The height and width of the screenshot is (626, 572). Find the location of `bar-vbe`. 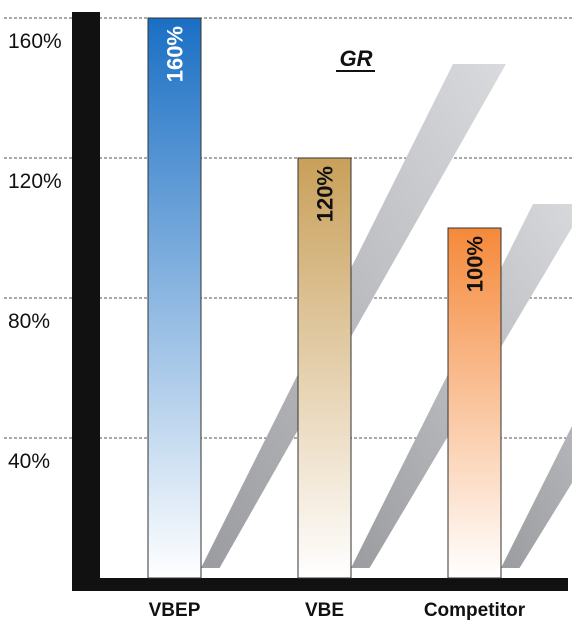

bar-vbe is located at coordinates (324, 368).